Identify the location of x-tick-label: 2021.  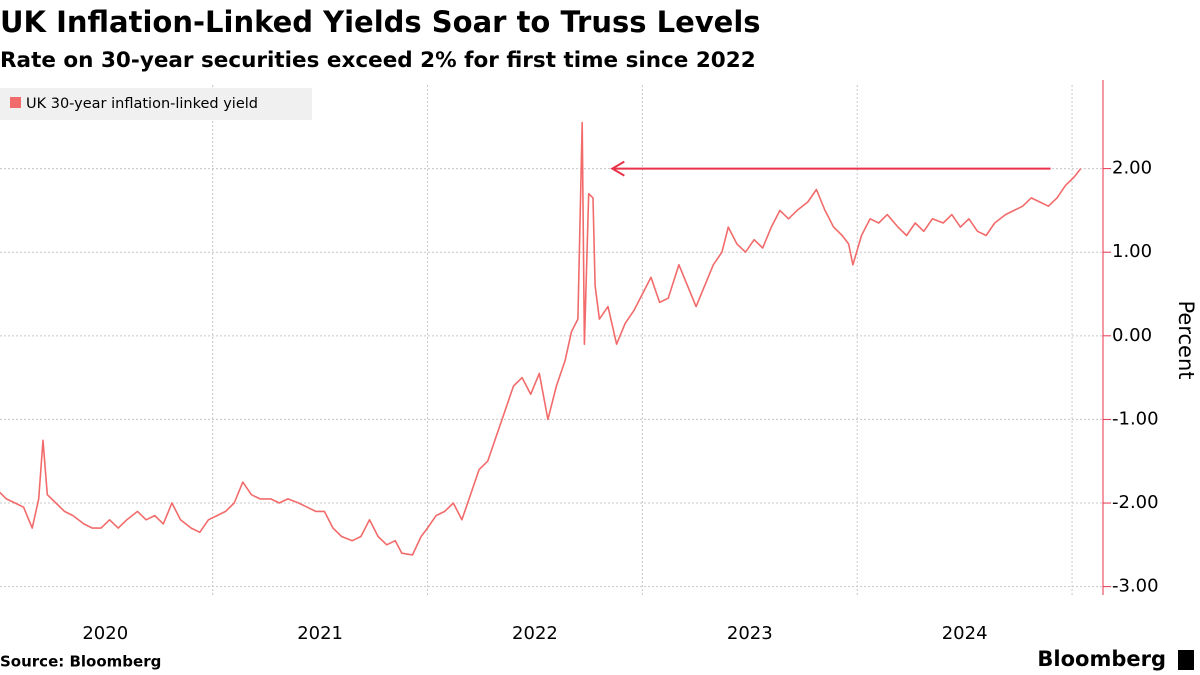
(320, 633).